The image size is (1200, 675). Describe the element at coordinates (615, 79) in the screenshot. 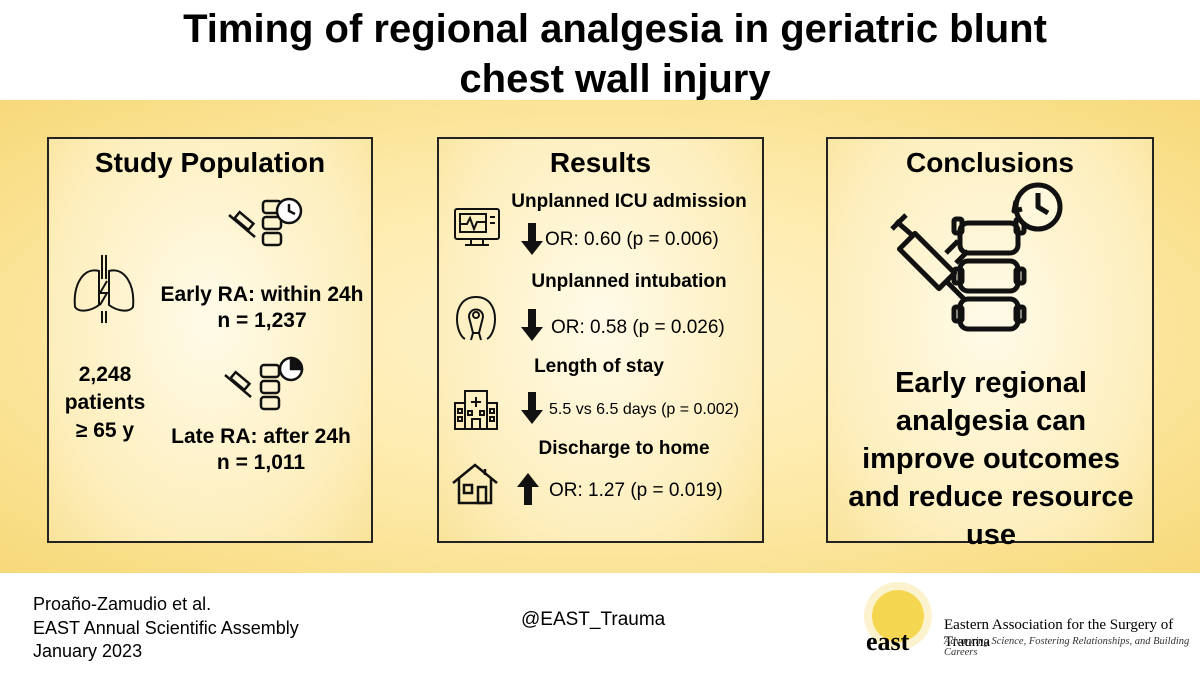

I see `title-line-2: chest wall injury` at that location.